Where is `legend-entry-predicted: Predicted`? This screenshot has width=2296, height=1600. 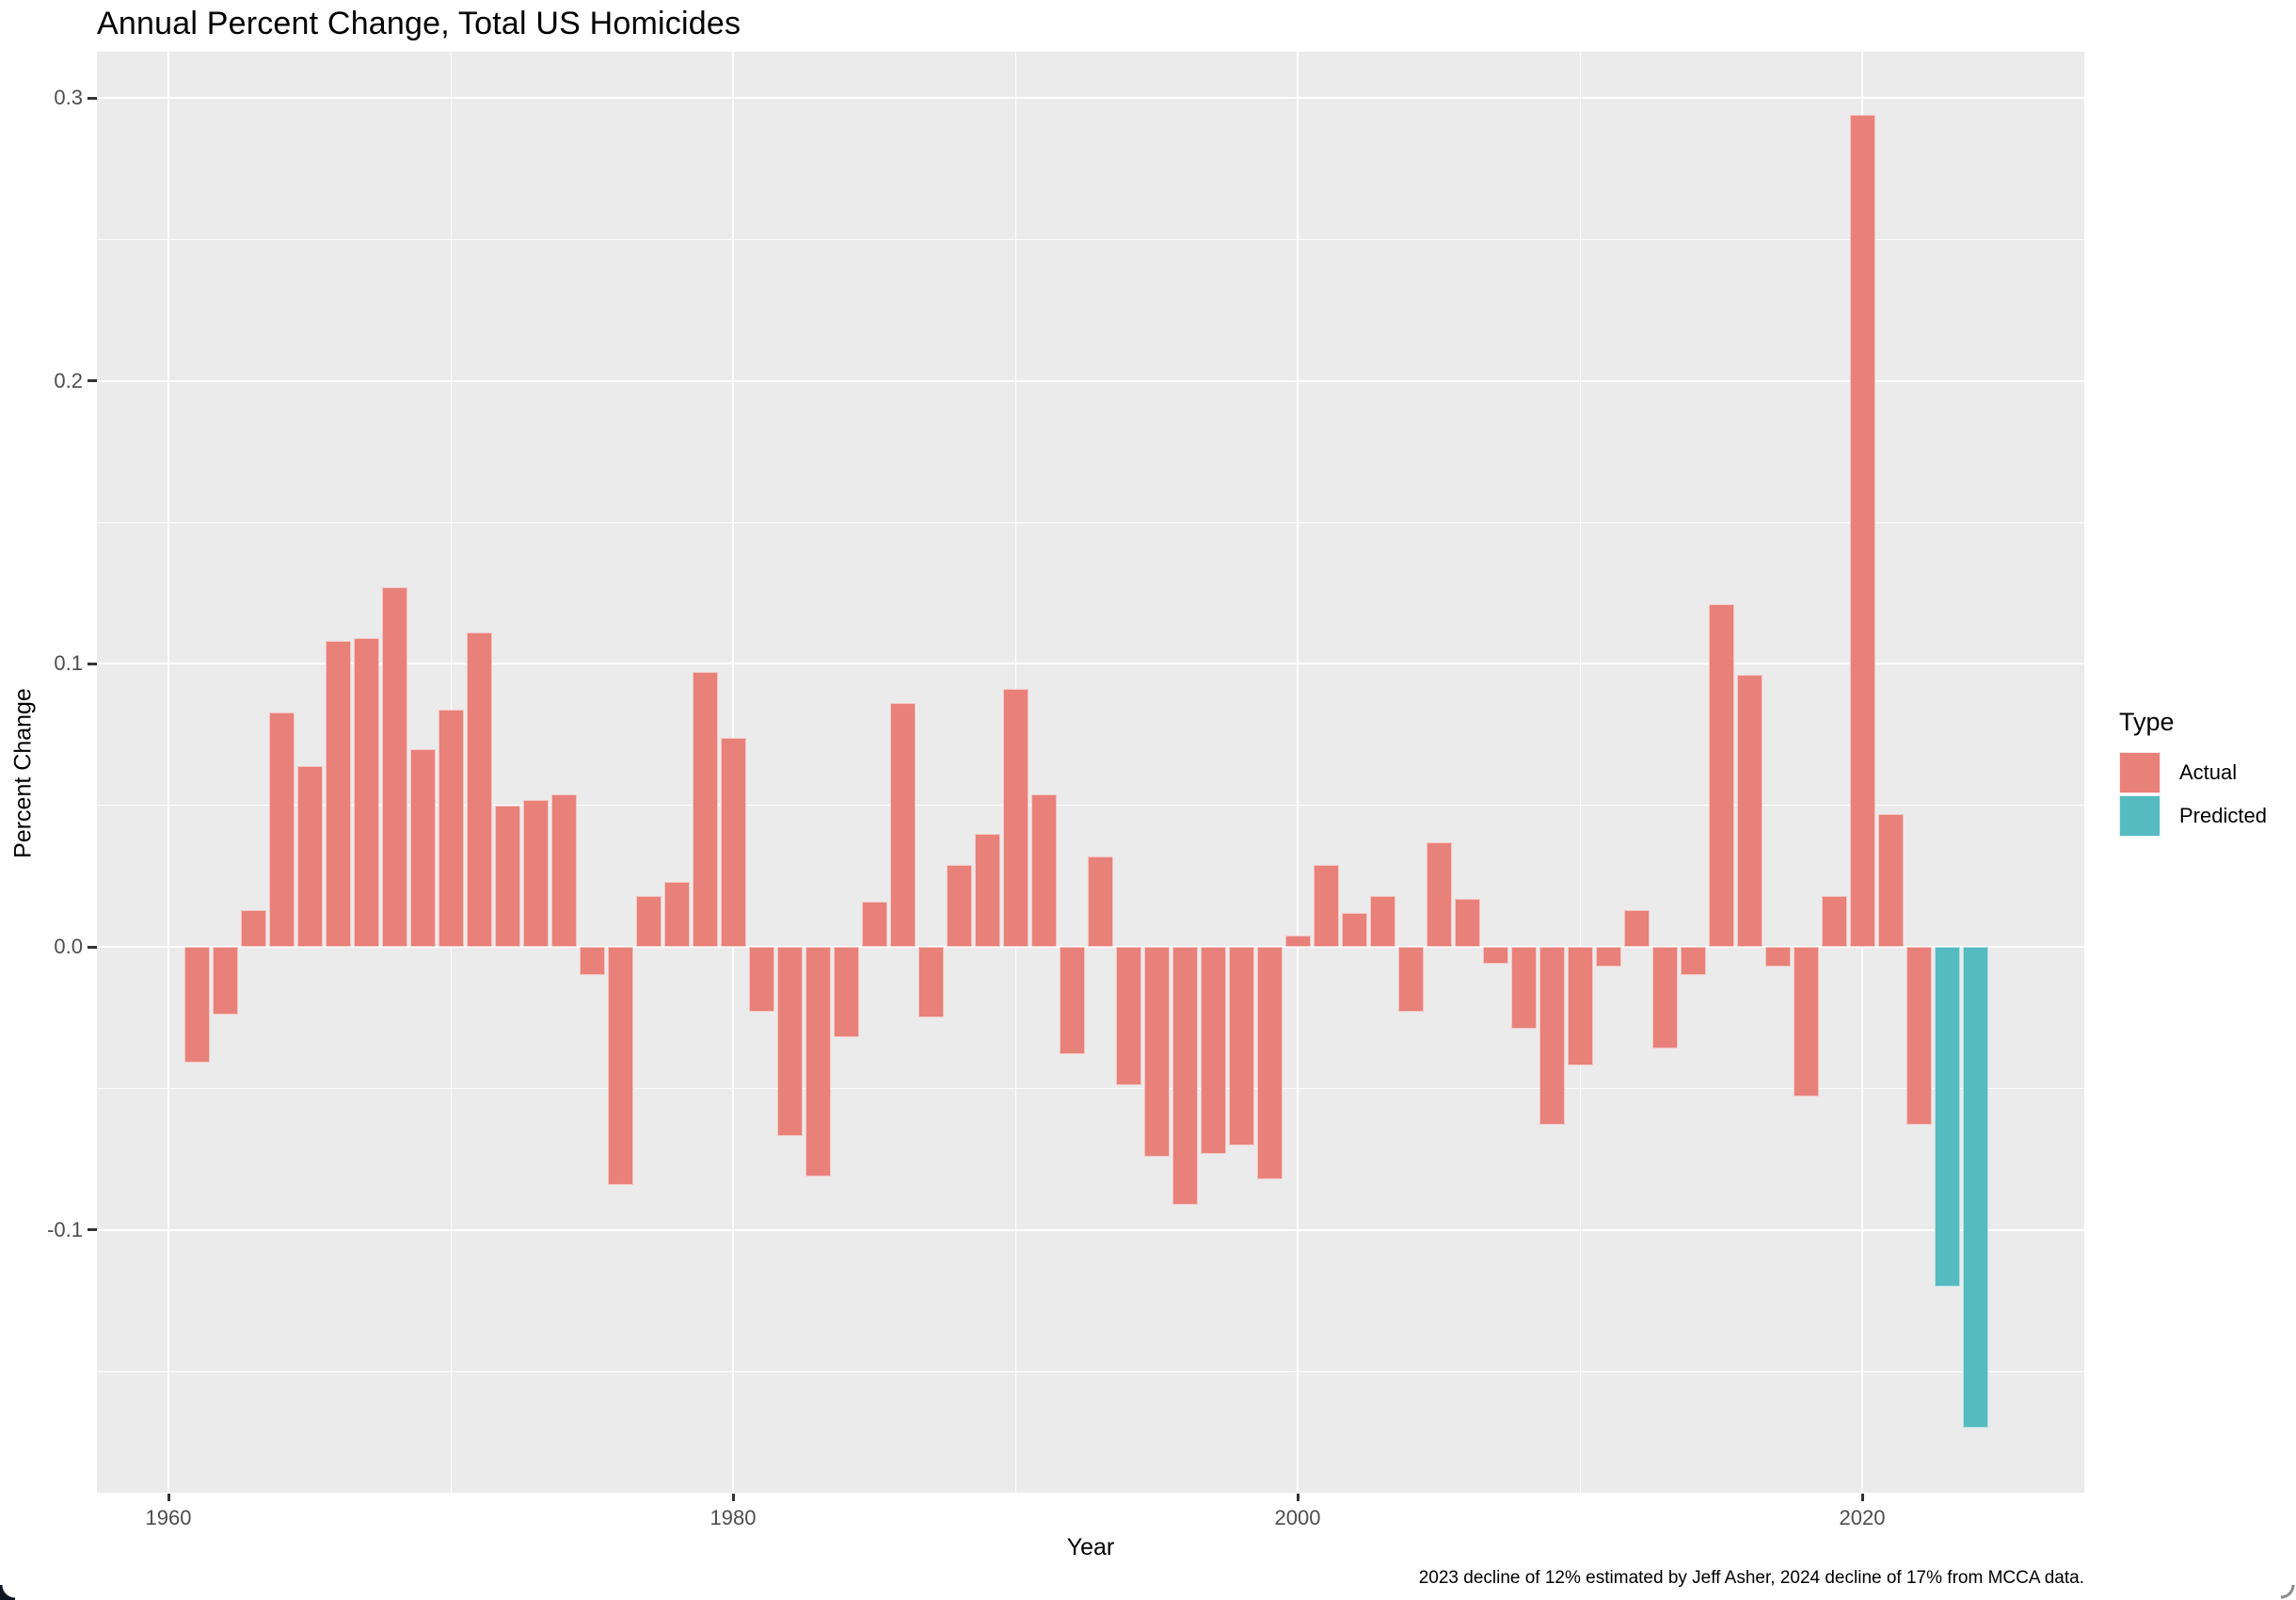 legend-entry-predicted: Predicted is located at coordinates (2193, 816).